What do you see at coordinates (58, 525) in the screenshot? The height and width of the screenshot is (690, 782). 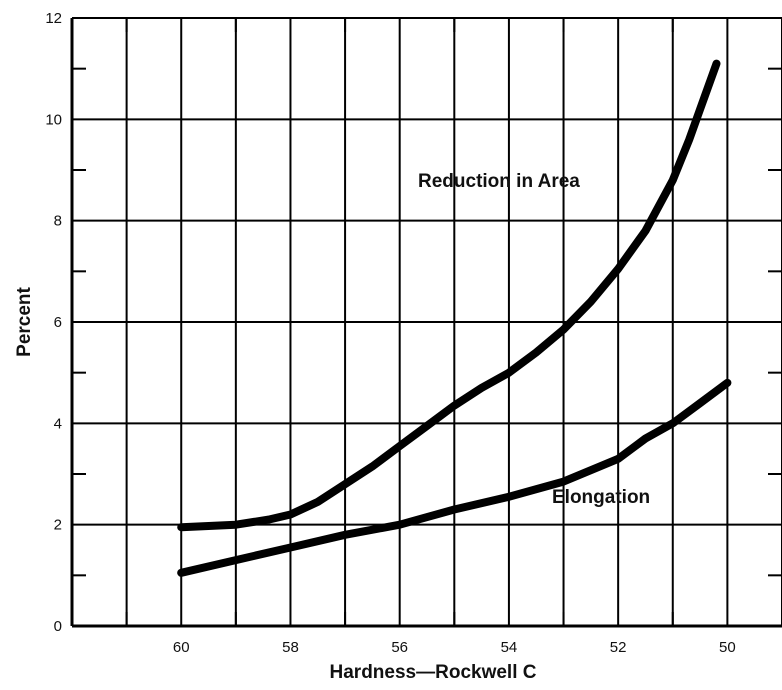 I see `y-tick-label-2: 2` at bounding box center [58, 525].